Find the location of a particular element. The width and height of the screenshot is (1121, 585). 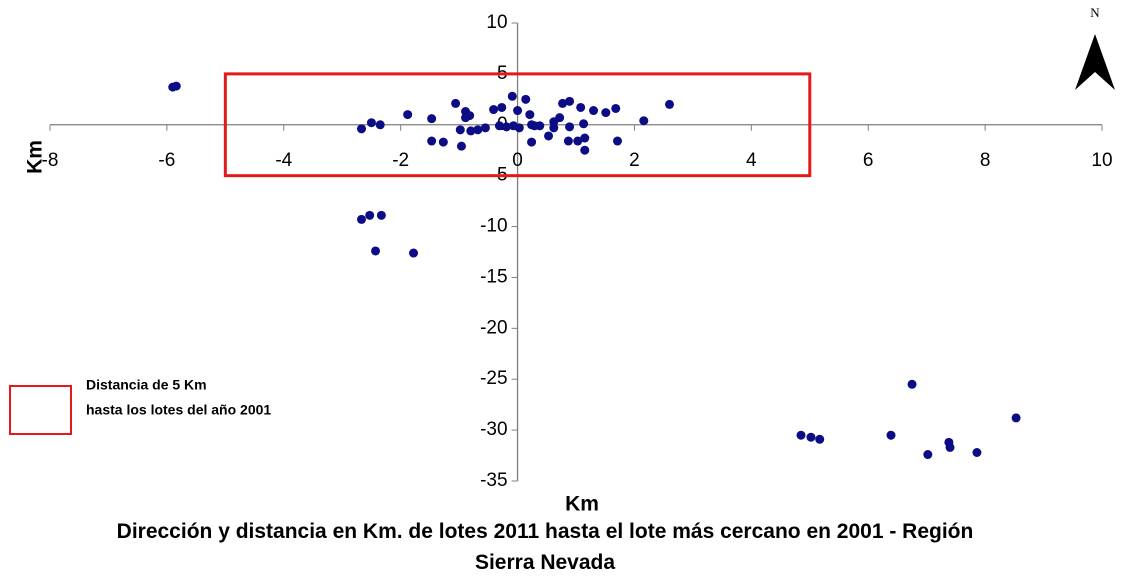

highlight-box is located at coordinates (517, 125).